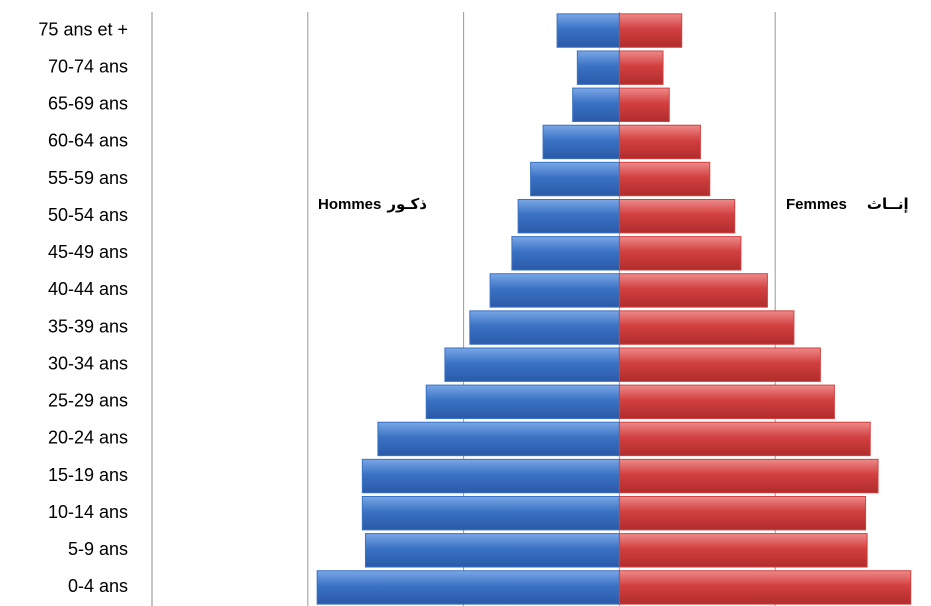 The image size is (931, 606). Describe the element at coordinates (888, 204) in the screenshot. I see `series-label-part: إنــاث` at that location.